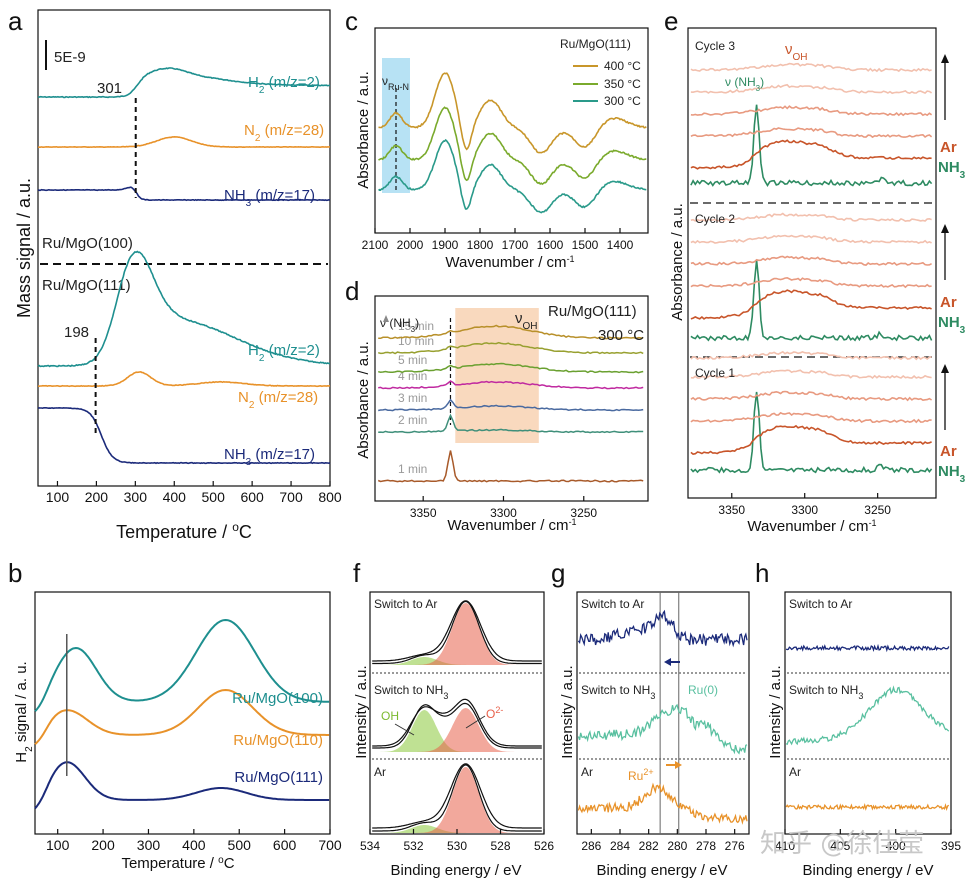  What do you see at coordinates (58, 845) in the screenshot?
I see `b-tick-label-100: 100` at bounding box center [58, 845].